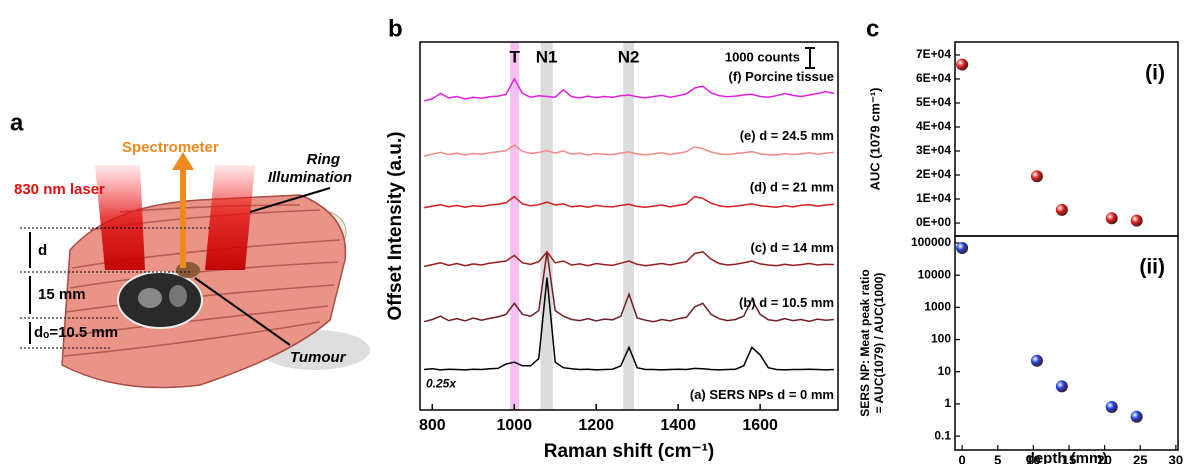  I want to click on y-tick-label: 5E+04, so click(933, 102).